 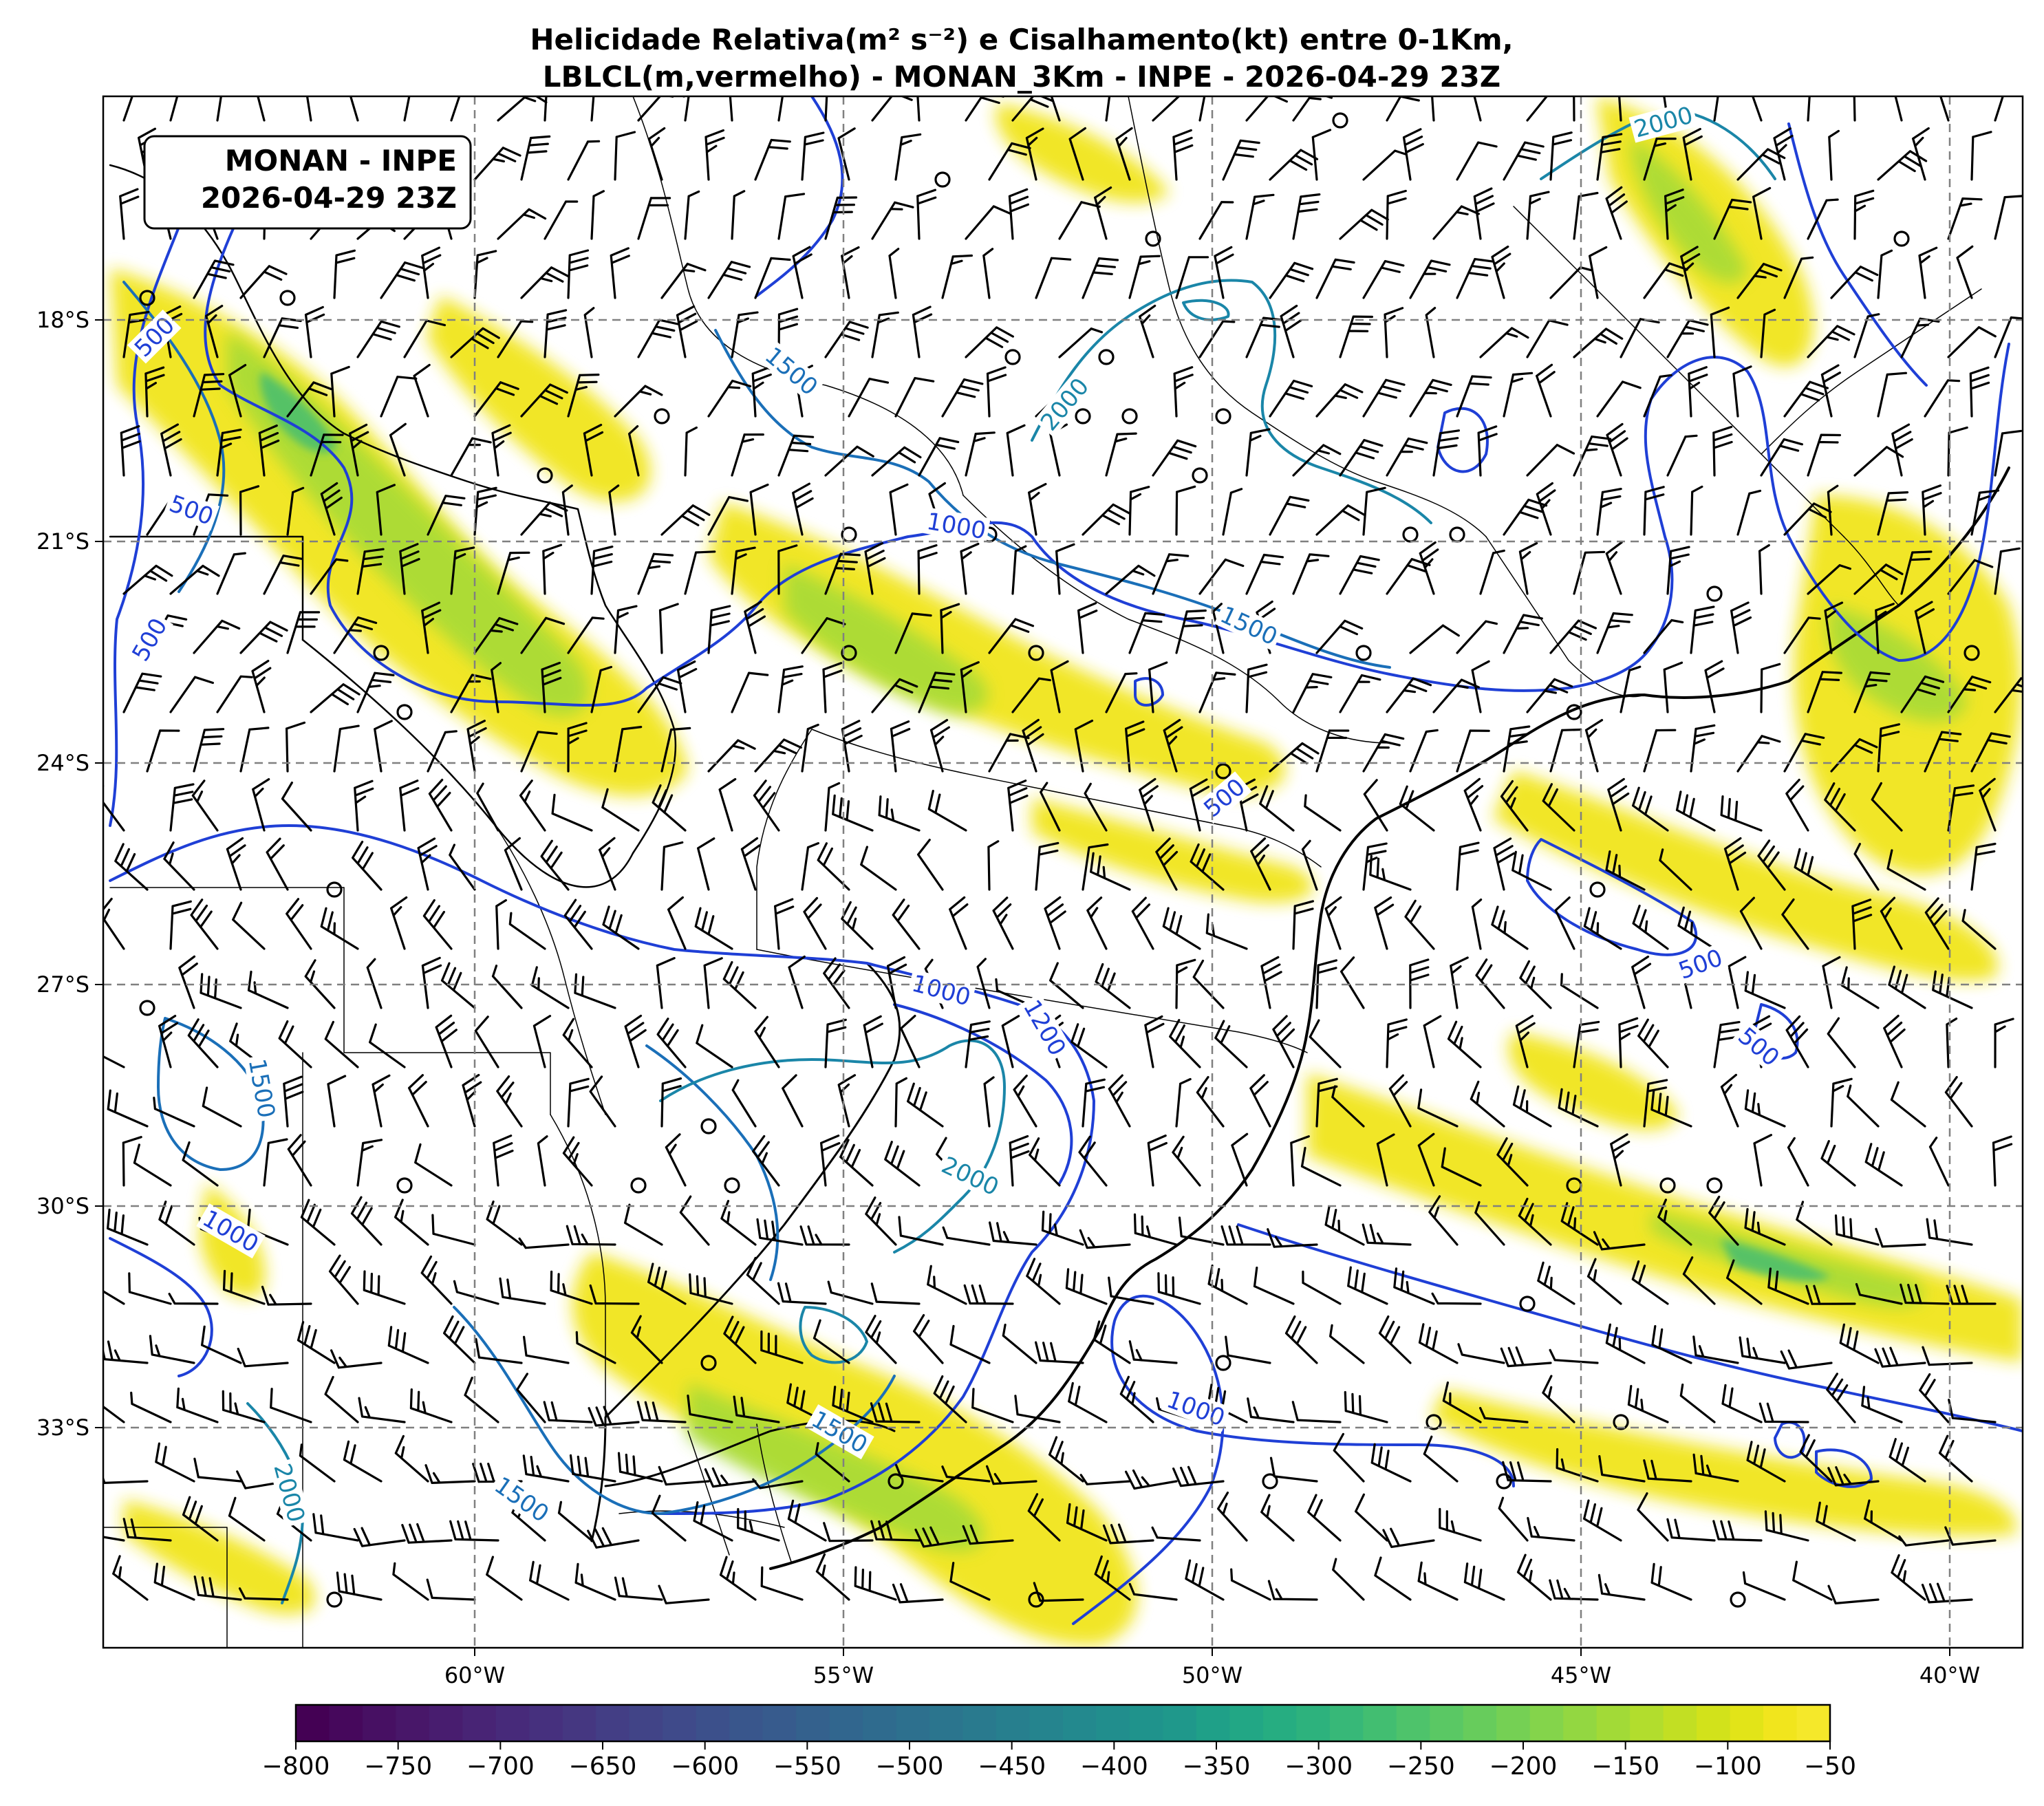 What do you see at coordinates (1738, 1599) in the screenshot?
I see `calm-wind-circle` at bounding box center [1738, 1599].